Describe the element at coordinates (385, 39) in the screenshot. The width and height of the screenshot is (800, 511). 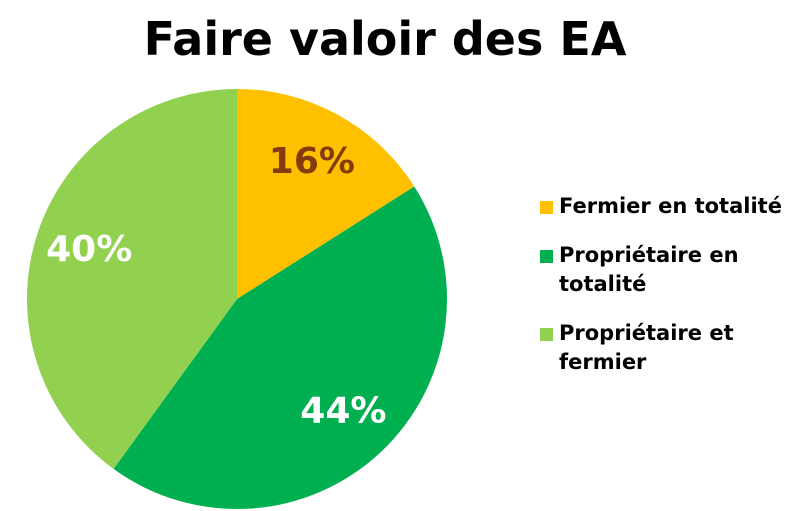
I see `chart-title: Faire valoir des EA` at that location.